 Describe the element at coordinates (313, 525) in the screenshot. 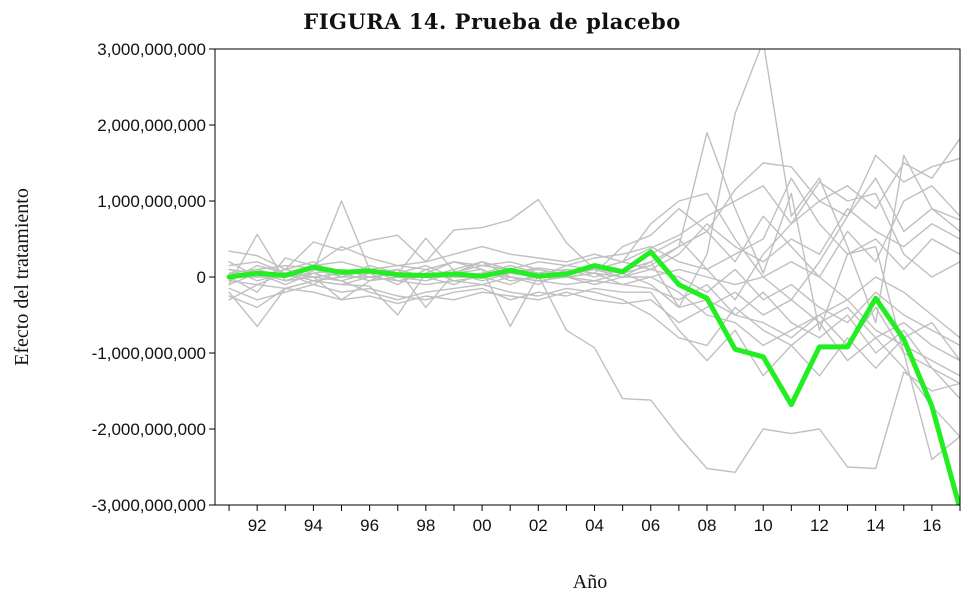

I see `x-tick-label: 94` at that location.